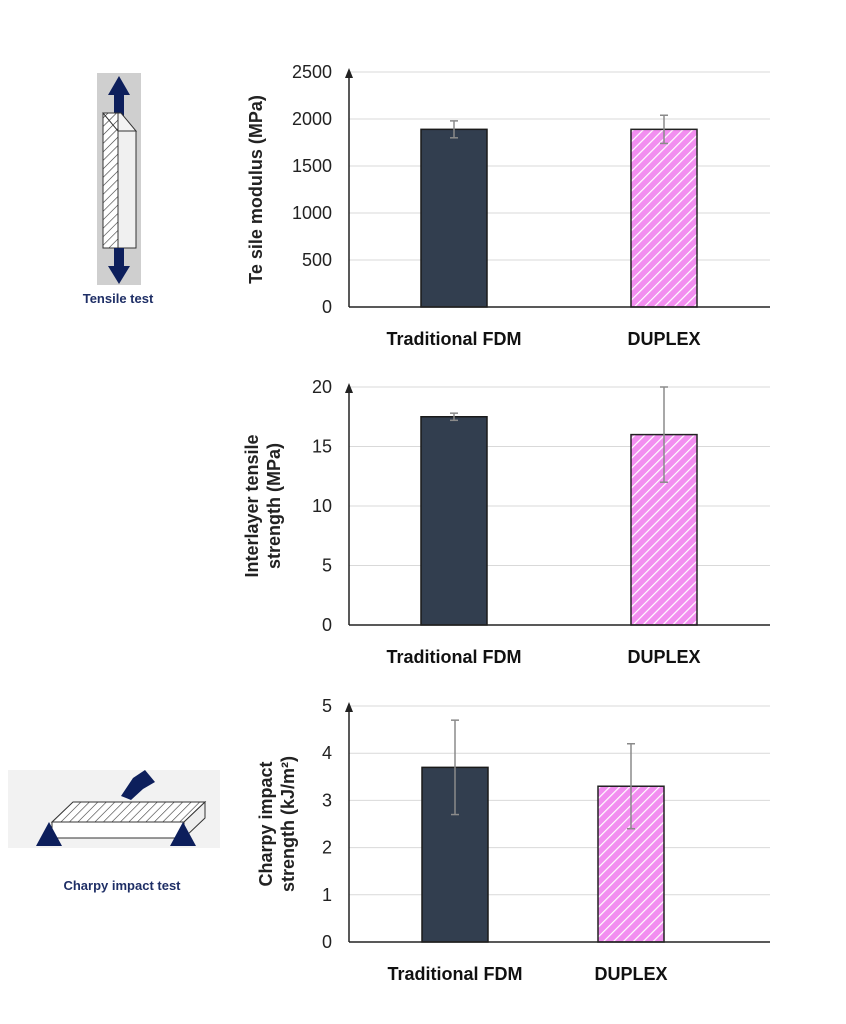 Image resolution: width=846 pixels, height=1024 pixels. What do you see at coordinates (118, 298) in the screenshot?
I see `tensile-test-caption: Tensile test` at bounding box center [118, 298].